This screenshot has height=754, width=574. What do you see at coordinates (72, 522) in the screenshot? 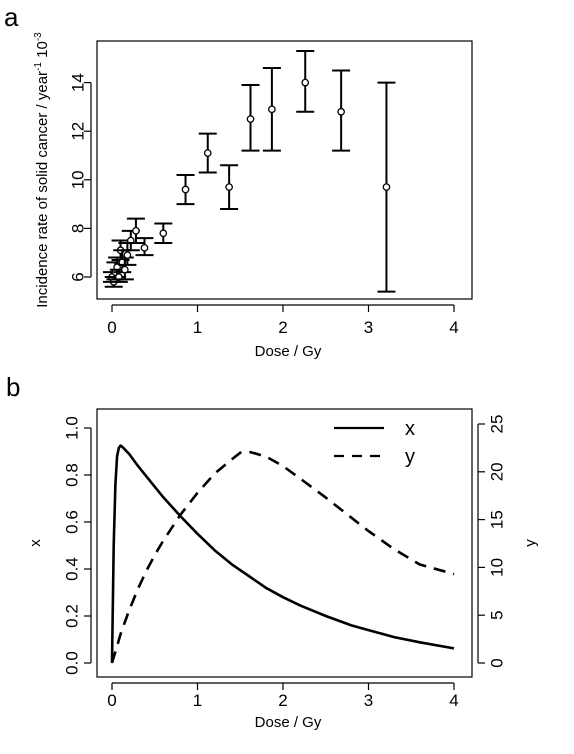
I see `panel-b-left-y-tick-label: 0.6` at bounding box center [72, 522].